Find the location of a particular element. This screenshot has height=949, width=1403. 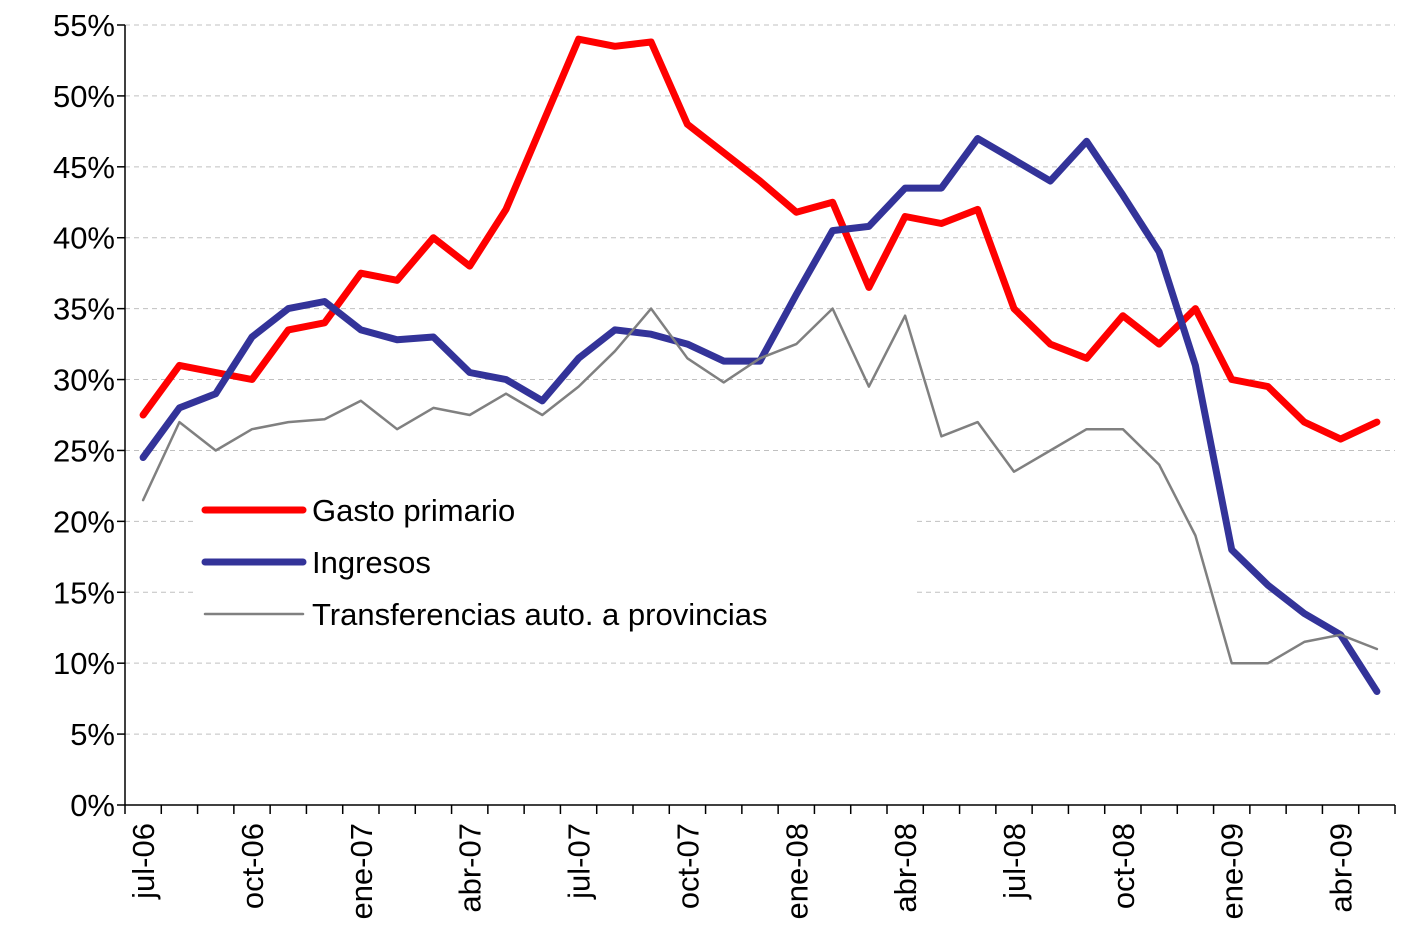

y-tick-label: 10% is located at coordinates (84, 663).